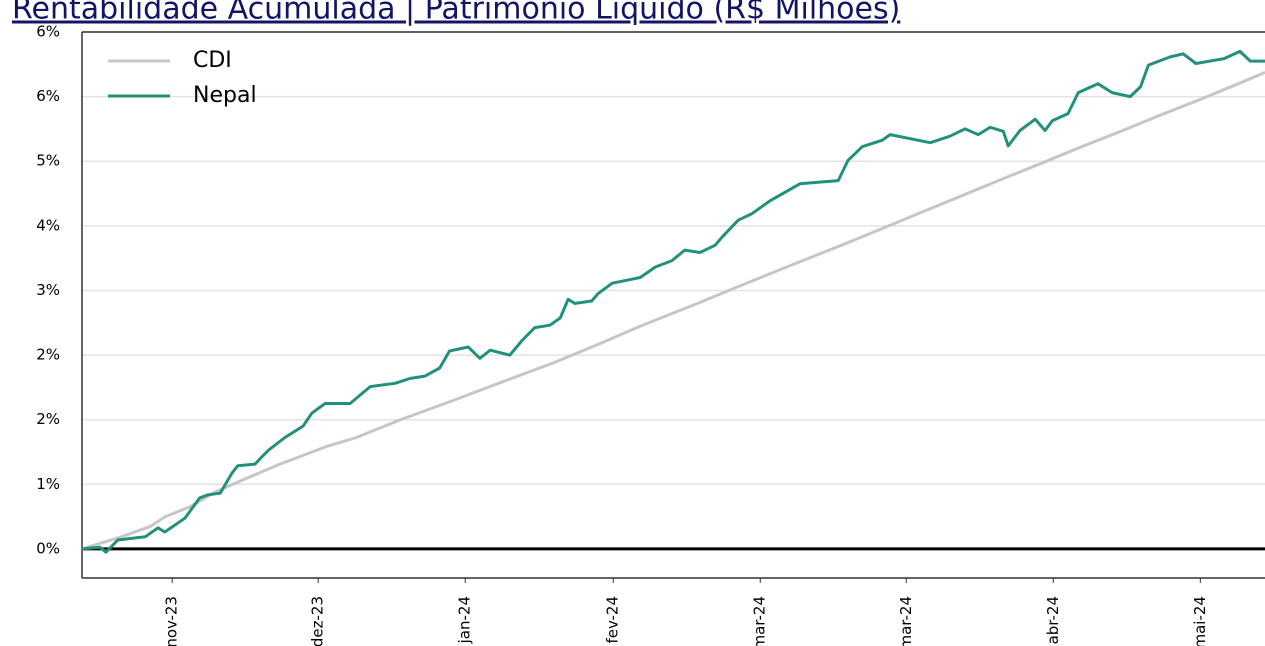 Image resolution: width=1265 pixels, height=646 pixels. What do you see at coordinates (318, 621) in the screenshot?
I see `x-tick-label: dez-23` at bounding box center [318, 621].